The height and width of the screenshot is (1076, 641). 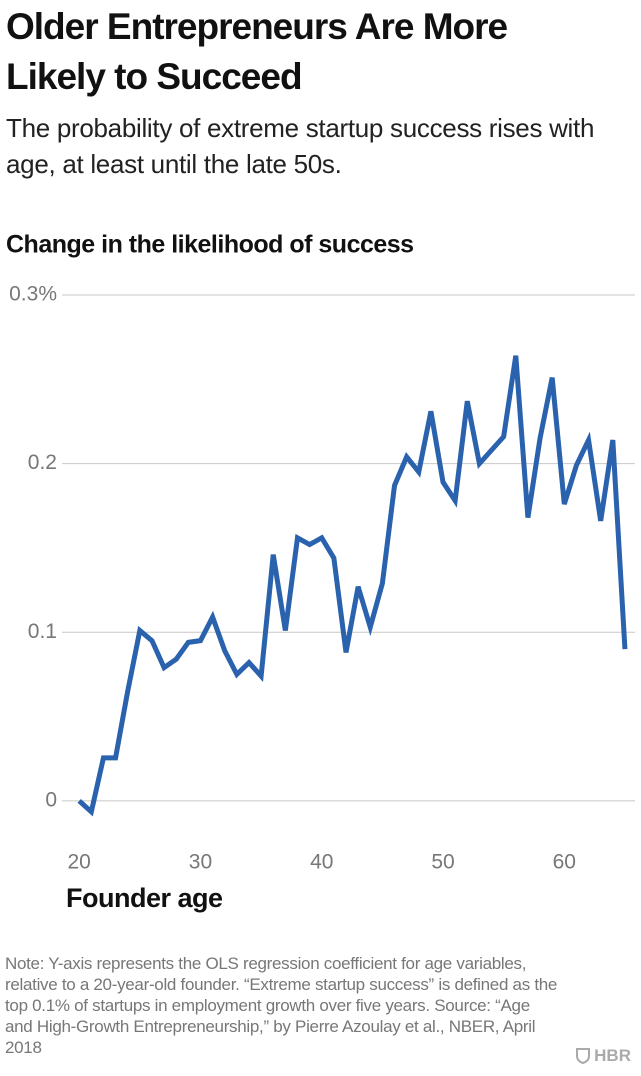 I want to click on x-tick-label: 30, so click(x=200, y=862).